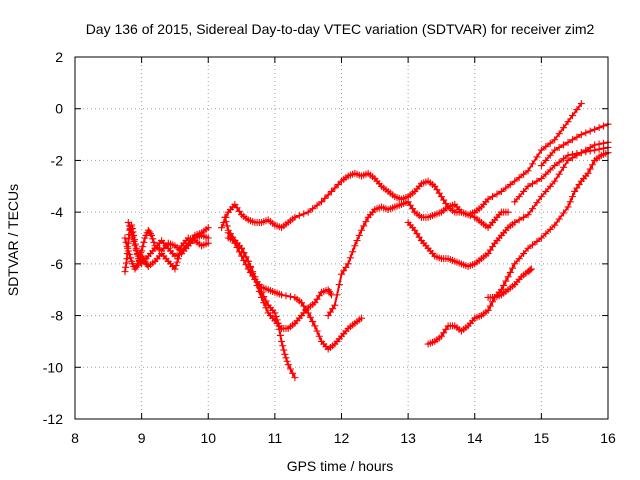 The height and width of the screenshot is (480, 640). Describe the element at coordinates (340, 466) in the screenshot. I see `x-axis-label: GPS time / hours` at that location.